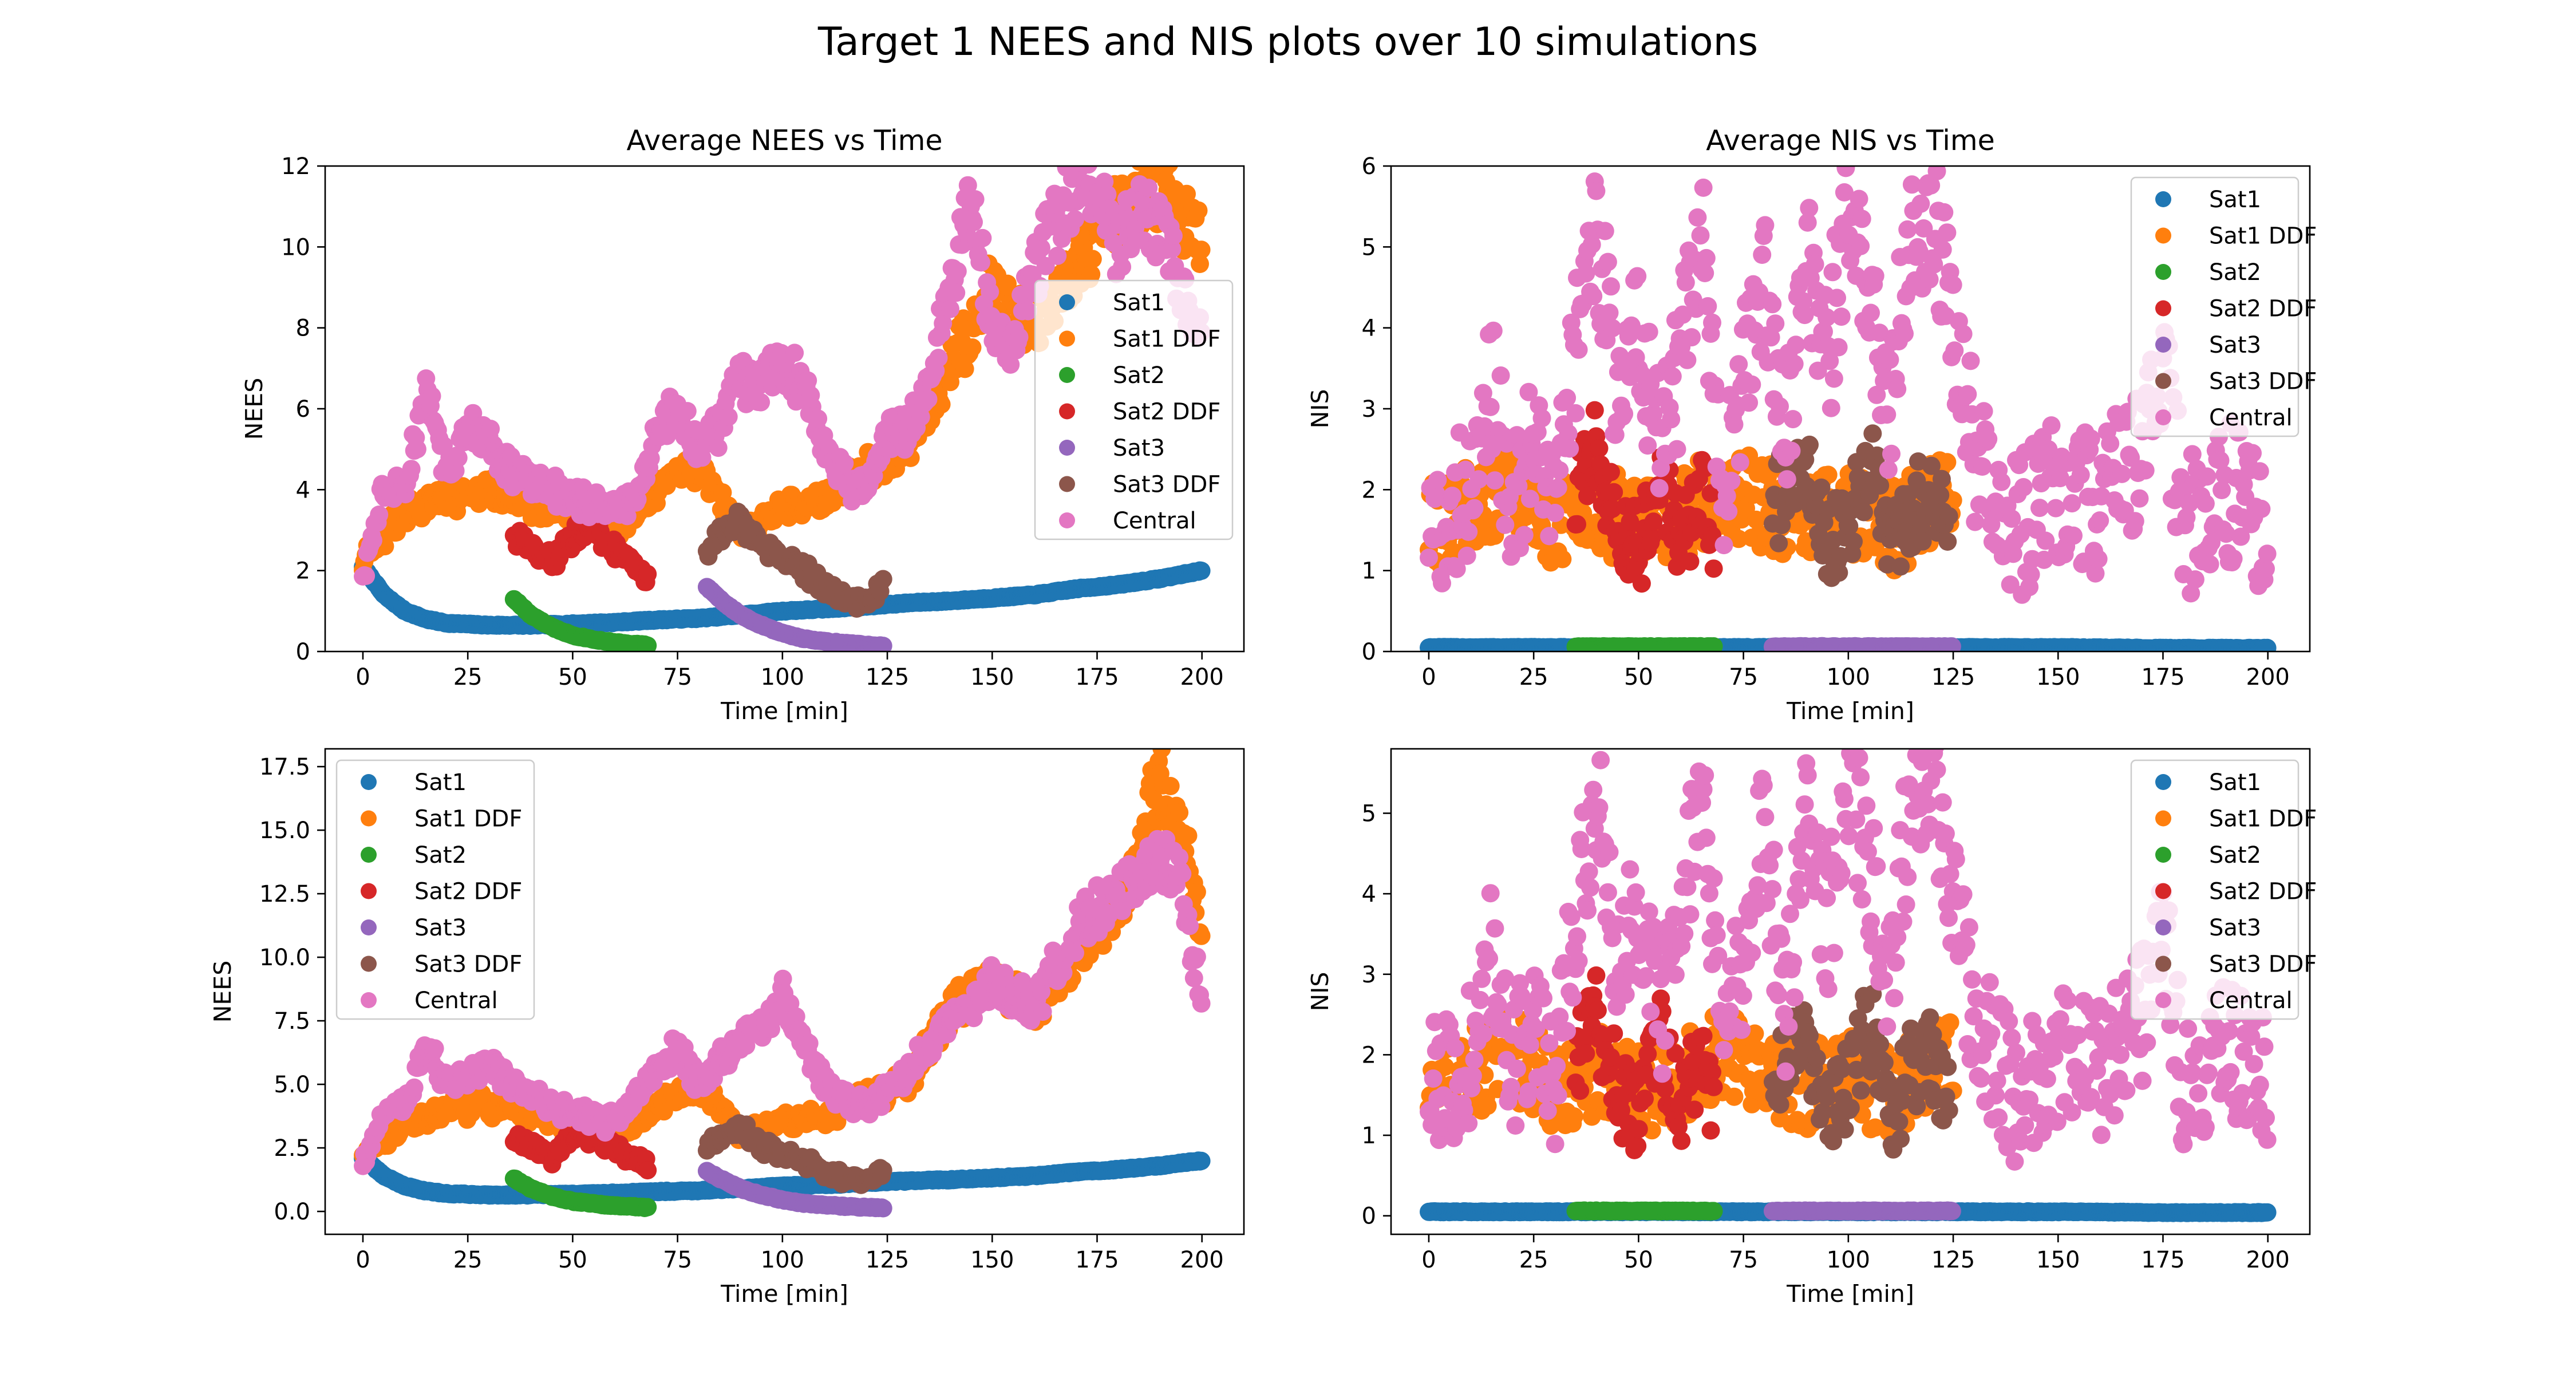 The height and width of the screenshot is (1374, 2576). What do you see at coordinates (794, 560) in the screenshot?
I see `series-sat3-ddf` at bounding box center [794, 560].